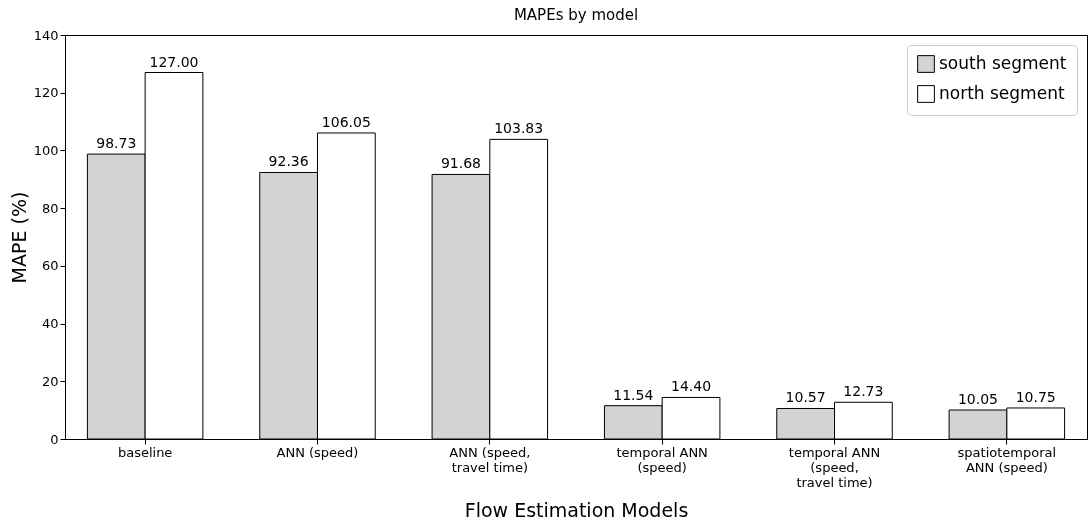 The image size is (1089, 526). What do you see at coordinates (50, 381) in the screenshot?
I see `y-tick-label: 20` at bounding box center [50, 381].